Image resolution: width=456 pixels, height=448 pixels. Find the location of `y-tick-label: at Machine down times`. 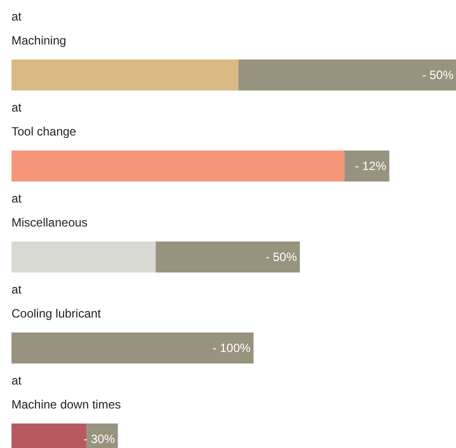

y-tick-label: at Machine down times is located at coordinates (66, 393).